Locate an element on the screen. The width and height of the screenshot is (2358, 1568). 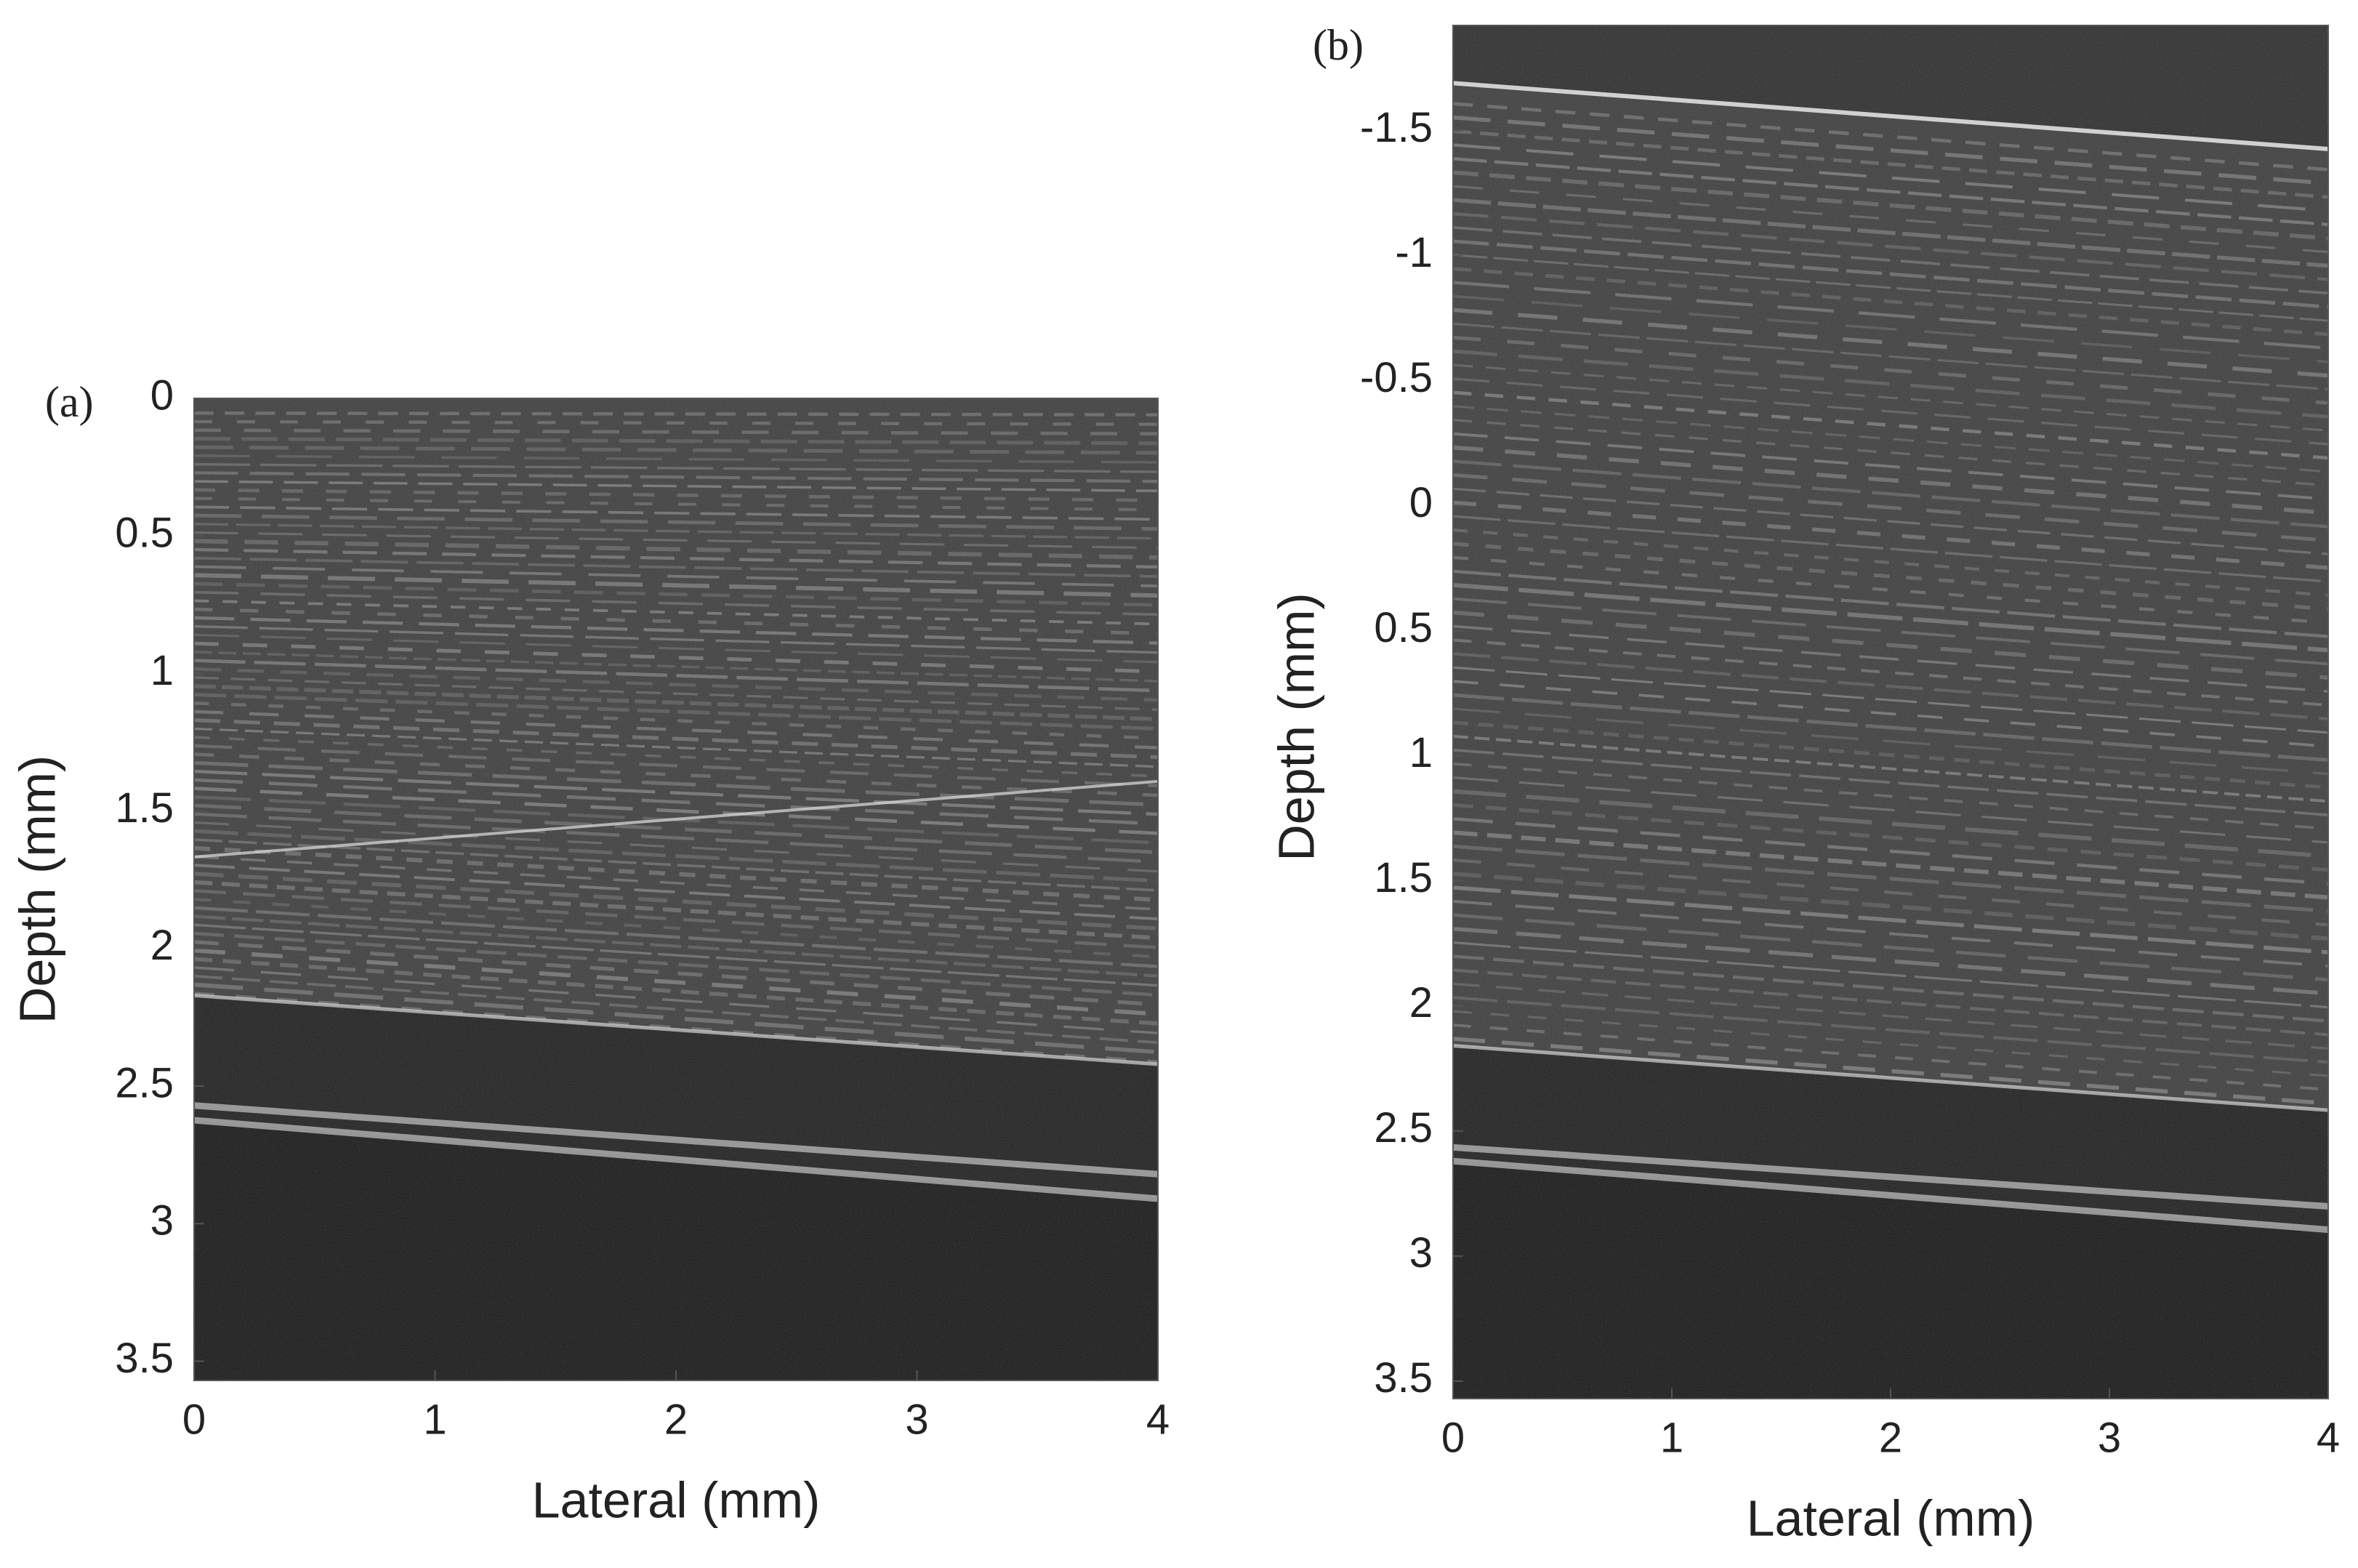
y-tick-label: -1.5 is located at coordinates (1396, 127).